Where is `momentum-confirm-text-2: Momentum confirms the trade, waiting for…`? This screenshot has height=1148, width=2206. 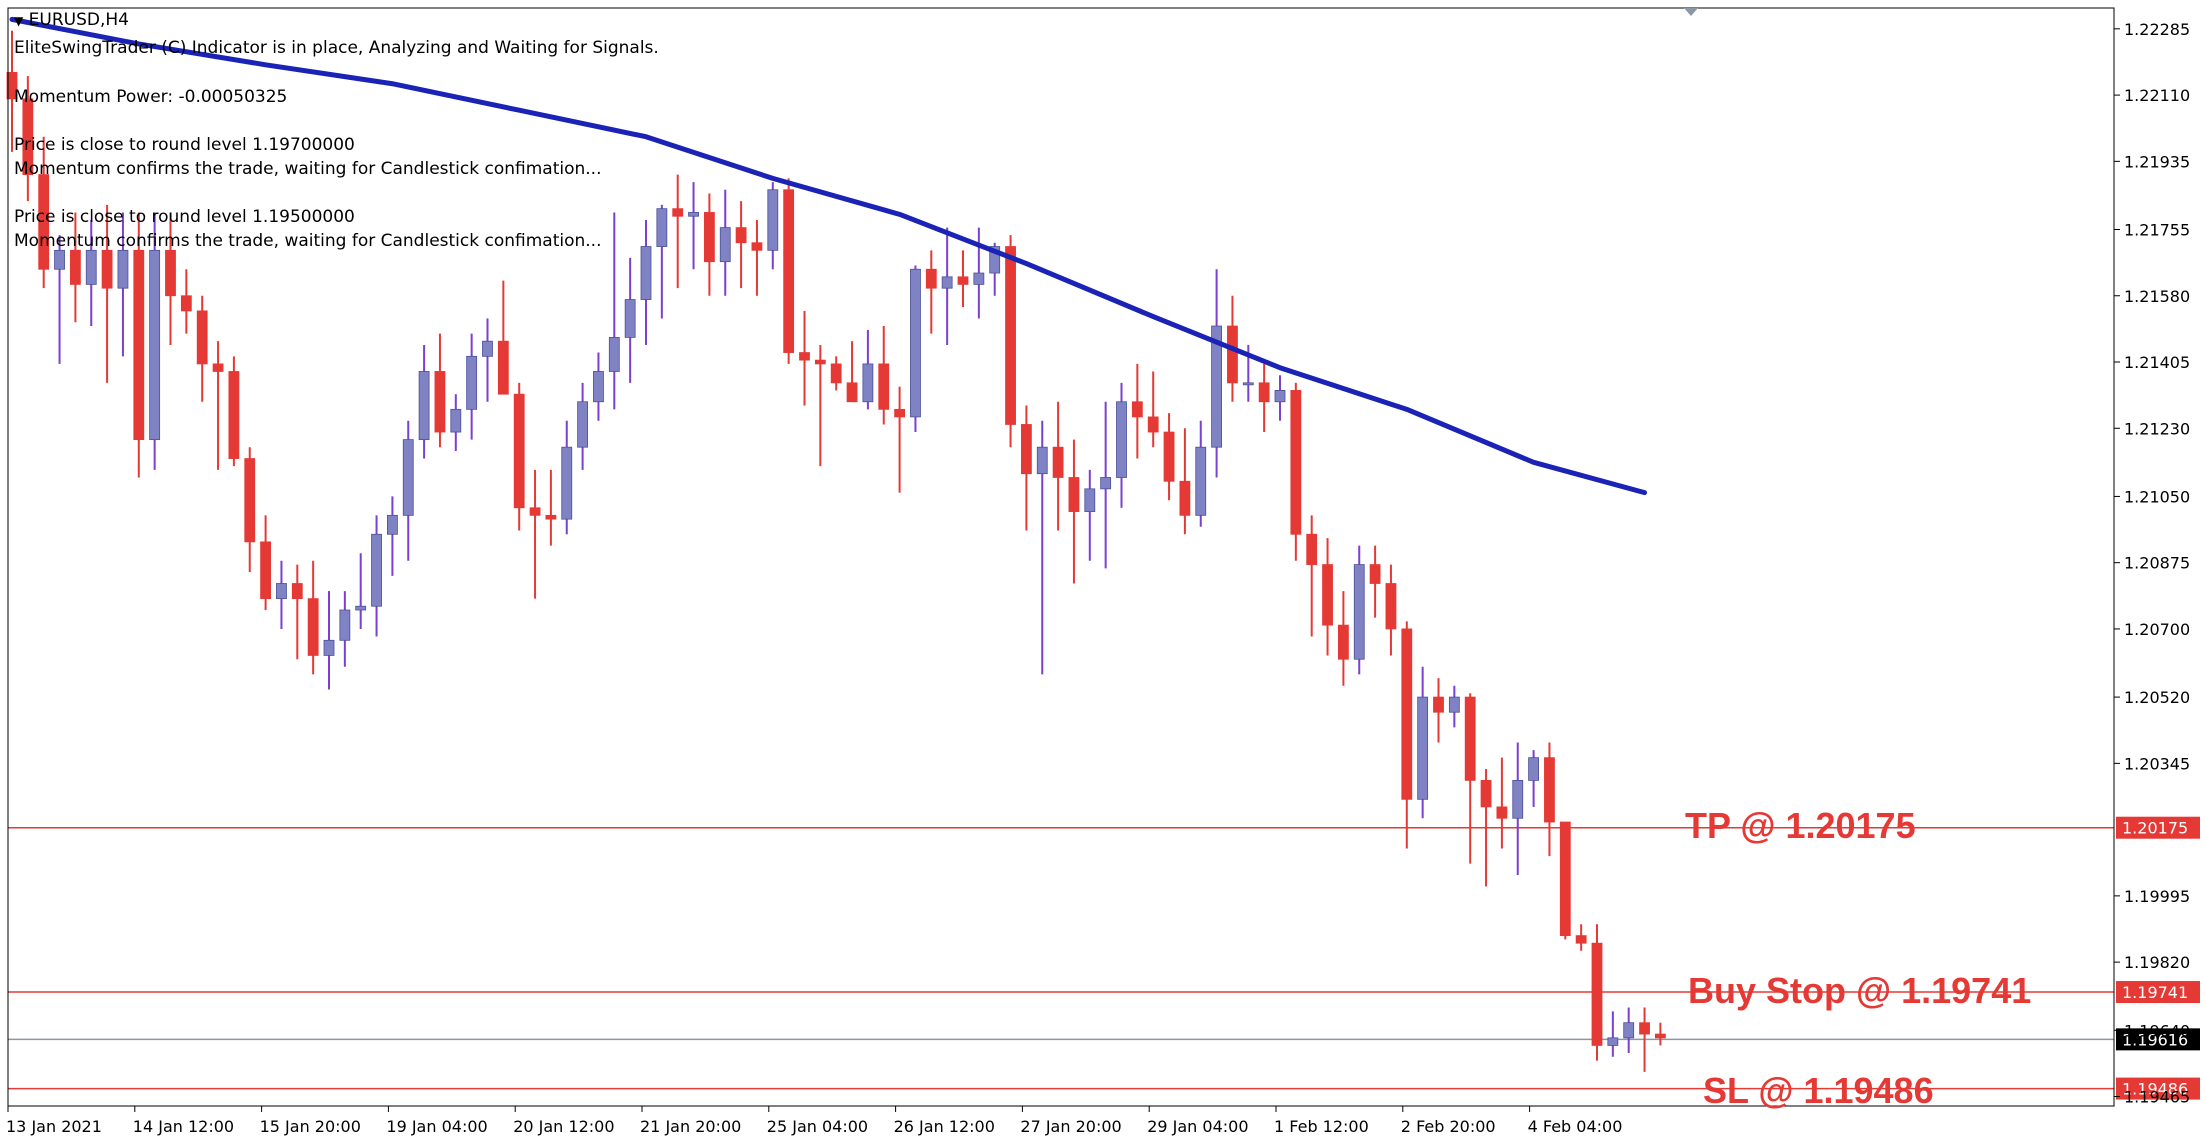
momentum-confirm-text-2: Momentum confirms the trade, waiting for… is located at coordinates (308, 241).